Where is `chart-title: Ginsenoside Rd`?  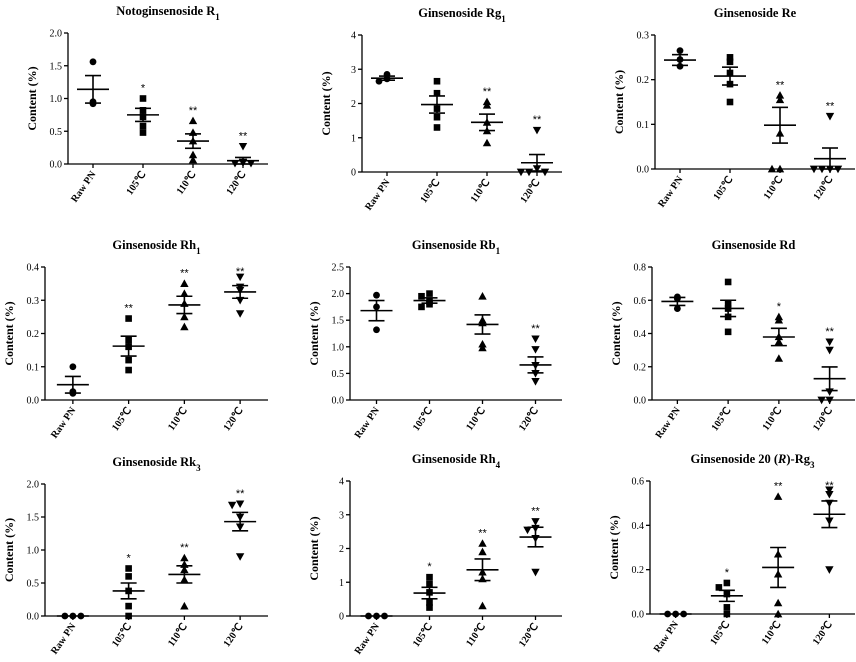
chart-title: Ginsenoside Rd is located at coordinates (754, 245).